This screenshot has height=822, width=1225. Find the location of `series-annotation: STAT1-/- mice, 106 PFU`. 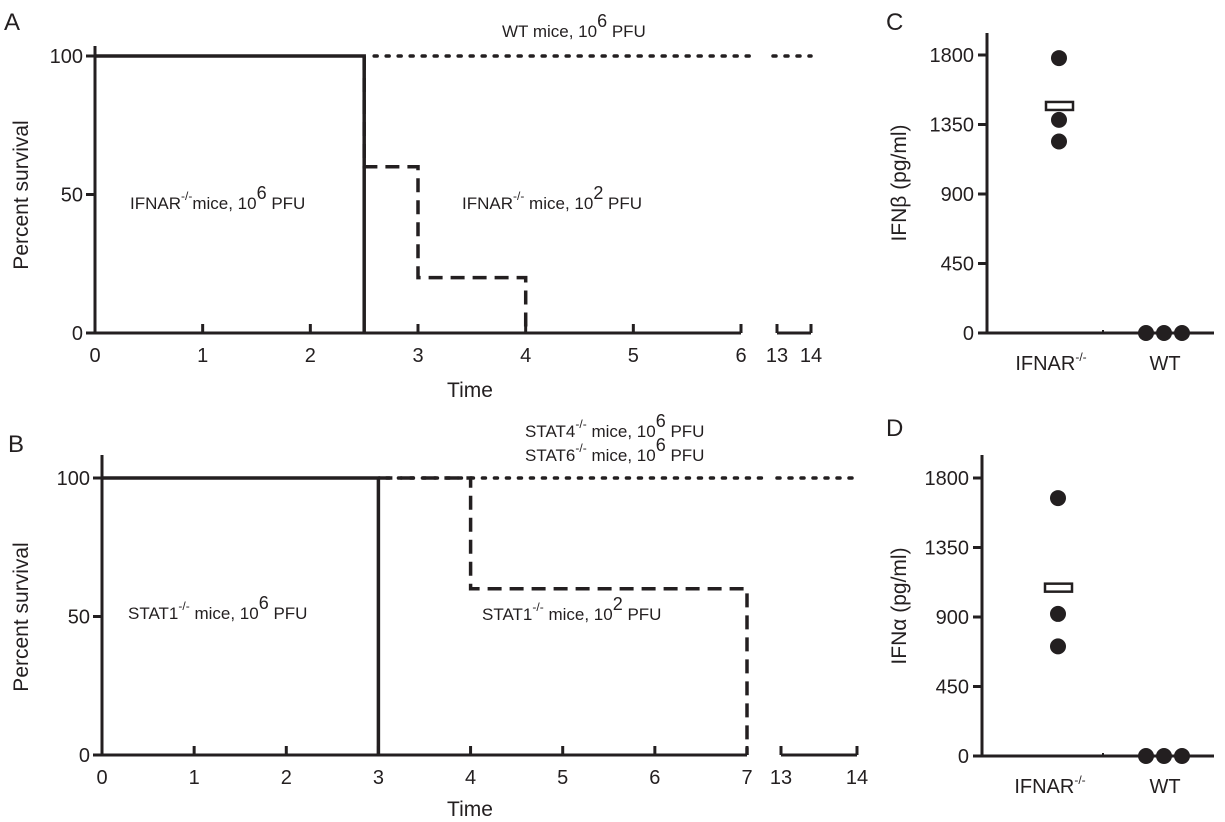

series-annotation: STAT1-/- mice, 106 PFU is located at coordinates (217, 608).